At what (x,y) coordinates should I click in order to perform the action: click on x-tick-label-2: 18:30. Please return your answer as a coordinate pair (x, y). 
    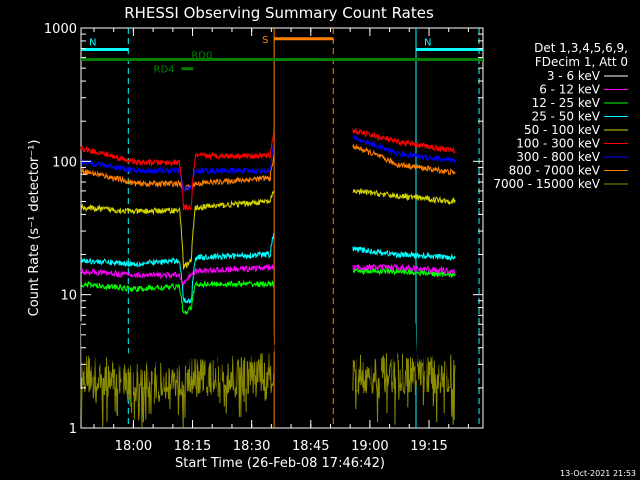
    Looking at the image, I should click on (251, 446).